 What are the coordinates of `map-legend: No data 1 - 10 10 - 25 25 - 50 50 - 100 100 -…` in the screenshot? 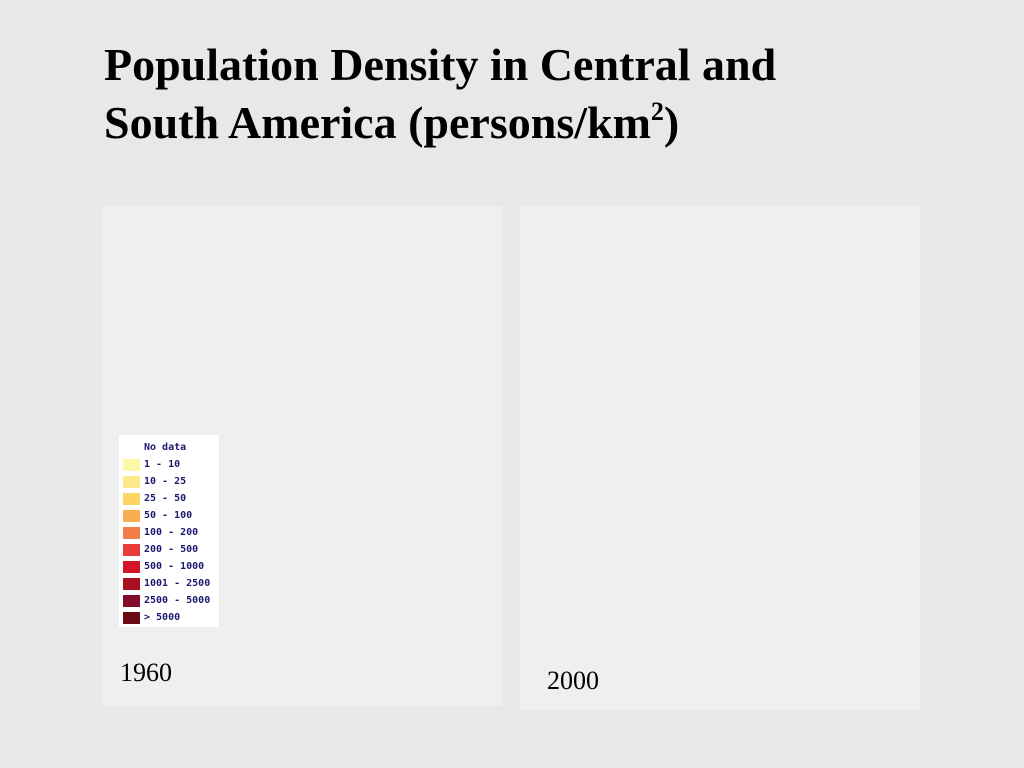 It's located at (169, 531).